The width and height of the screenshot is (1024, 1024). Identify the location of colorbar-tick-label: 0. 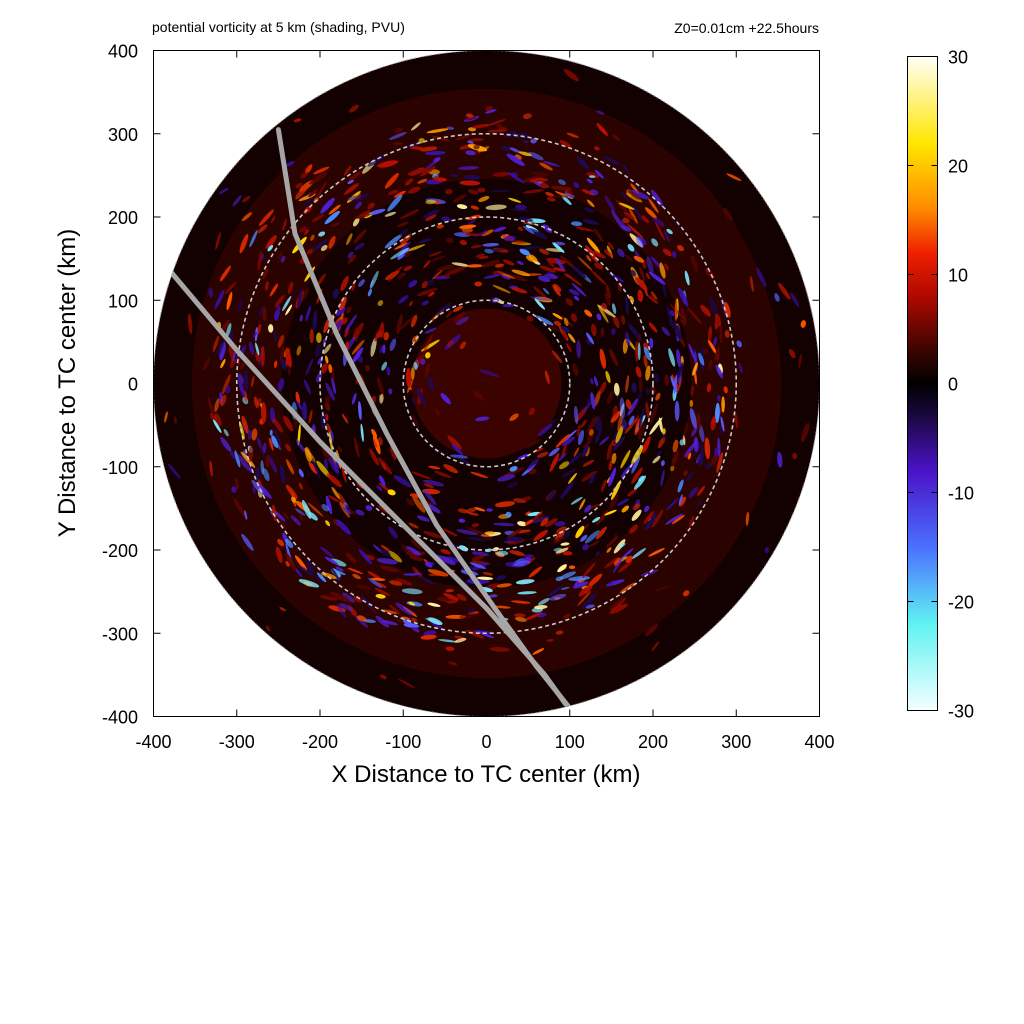
(953, 385).